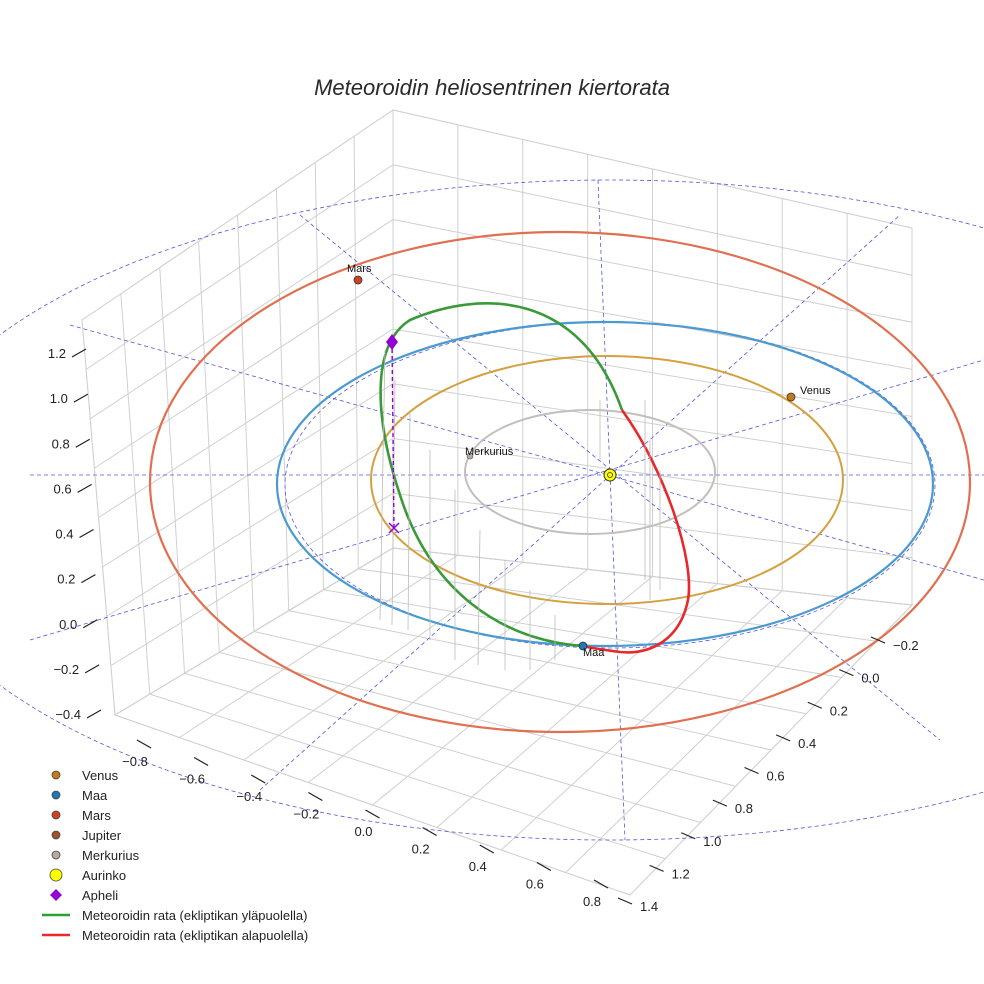 The image size is (984, 984). Describe the element at coordinates (535, 884) in the screenshot. I see `x-tick-label: 0.6` at that location.